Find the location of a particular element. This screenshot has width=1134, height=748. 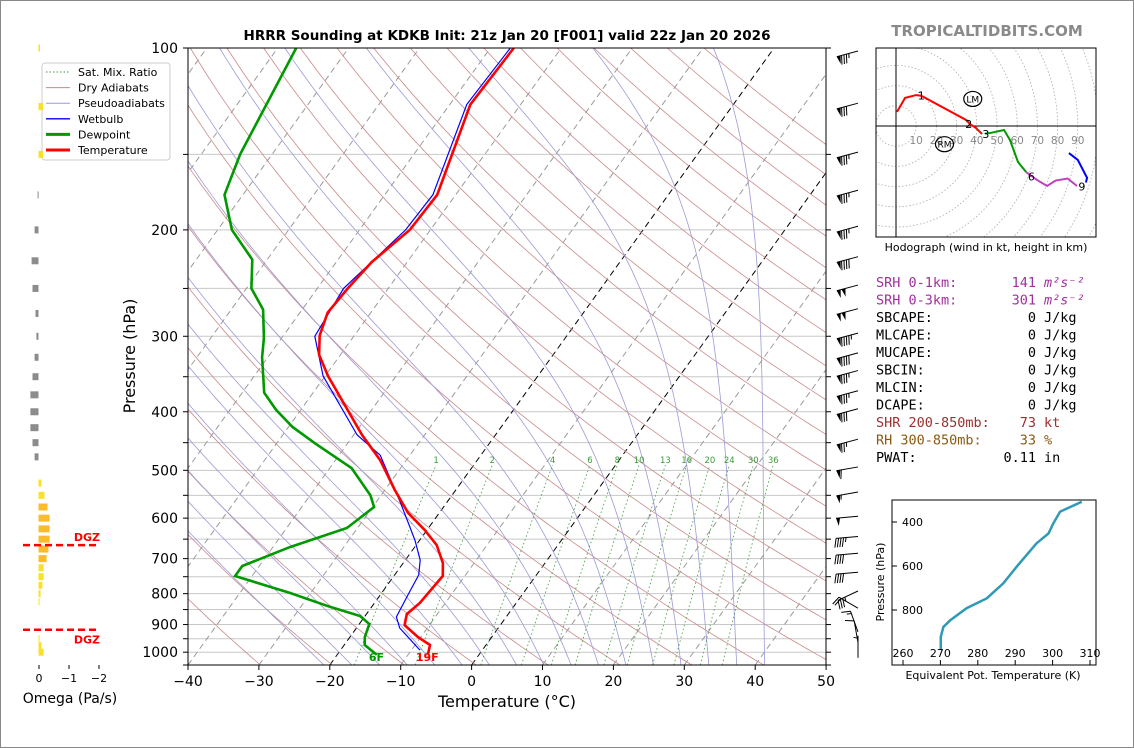

theta-e-y-label: Pressure (hPa) is located at coordinates (880, 582).